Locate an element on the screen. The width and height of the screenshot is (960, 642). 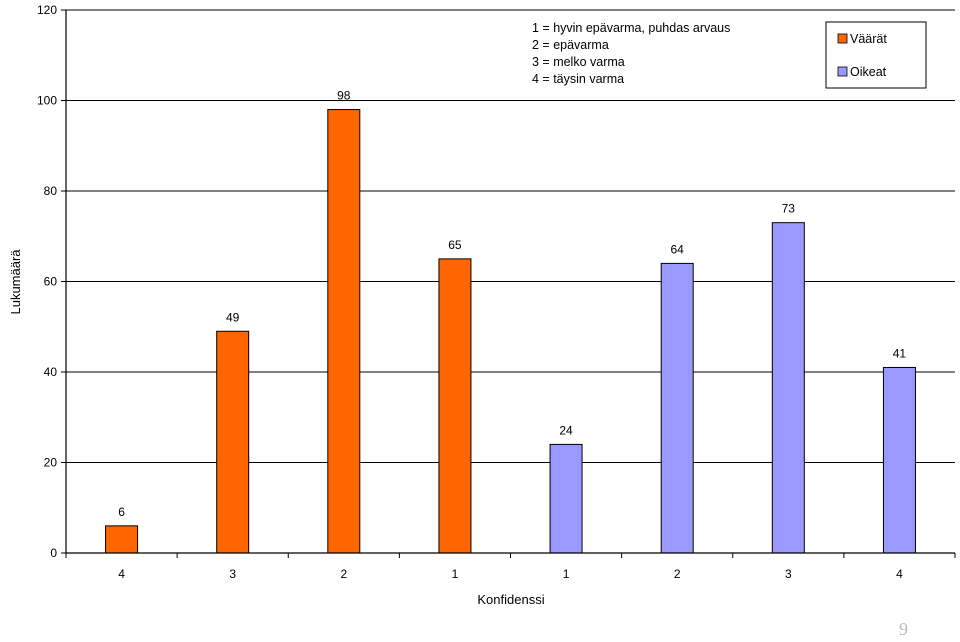
legend-swatch-oikeat is located at coordinates (842, 71).